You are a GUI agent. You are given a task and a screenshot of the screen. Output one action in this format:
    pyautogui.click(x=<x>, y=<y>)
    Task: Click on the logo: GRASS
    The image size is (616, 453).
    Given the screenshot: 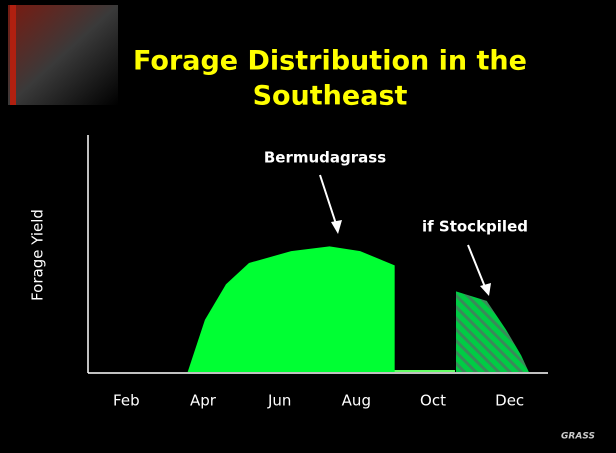 What is the action you would take?
    pyautogui.click(x=578, y=437)
    